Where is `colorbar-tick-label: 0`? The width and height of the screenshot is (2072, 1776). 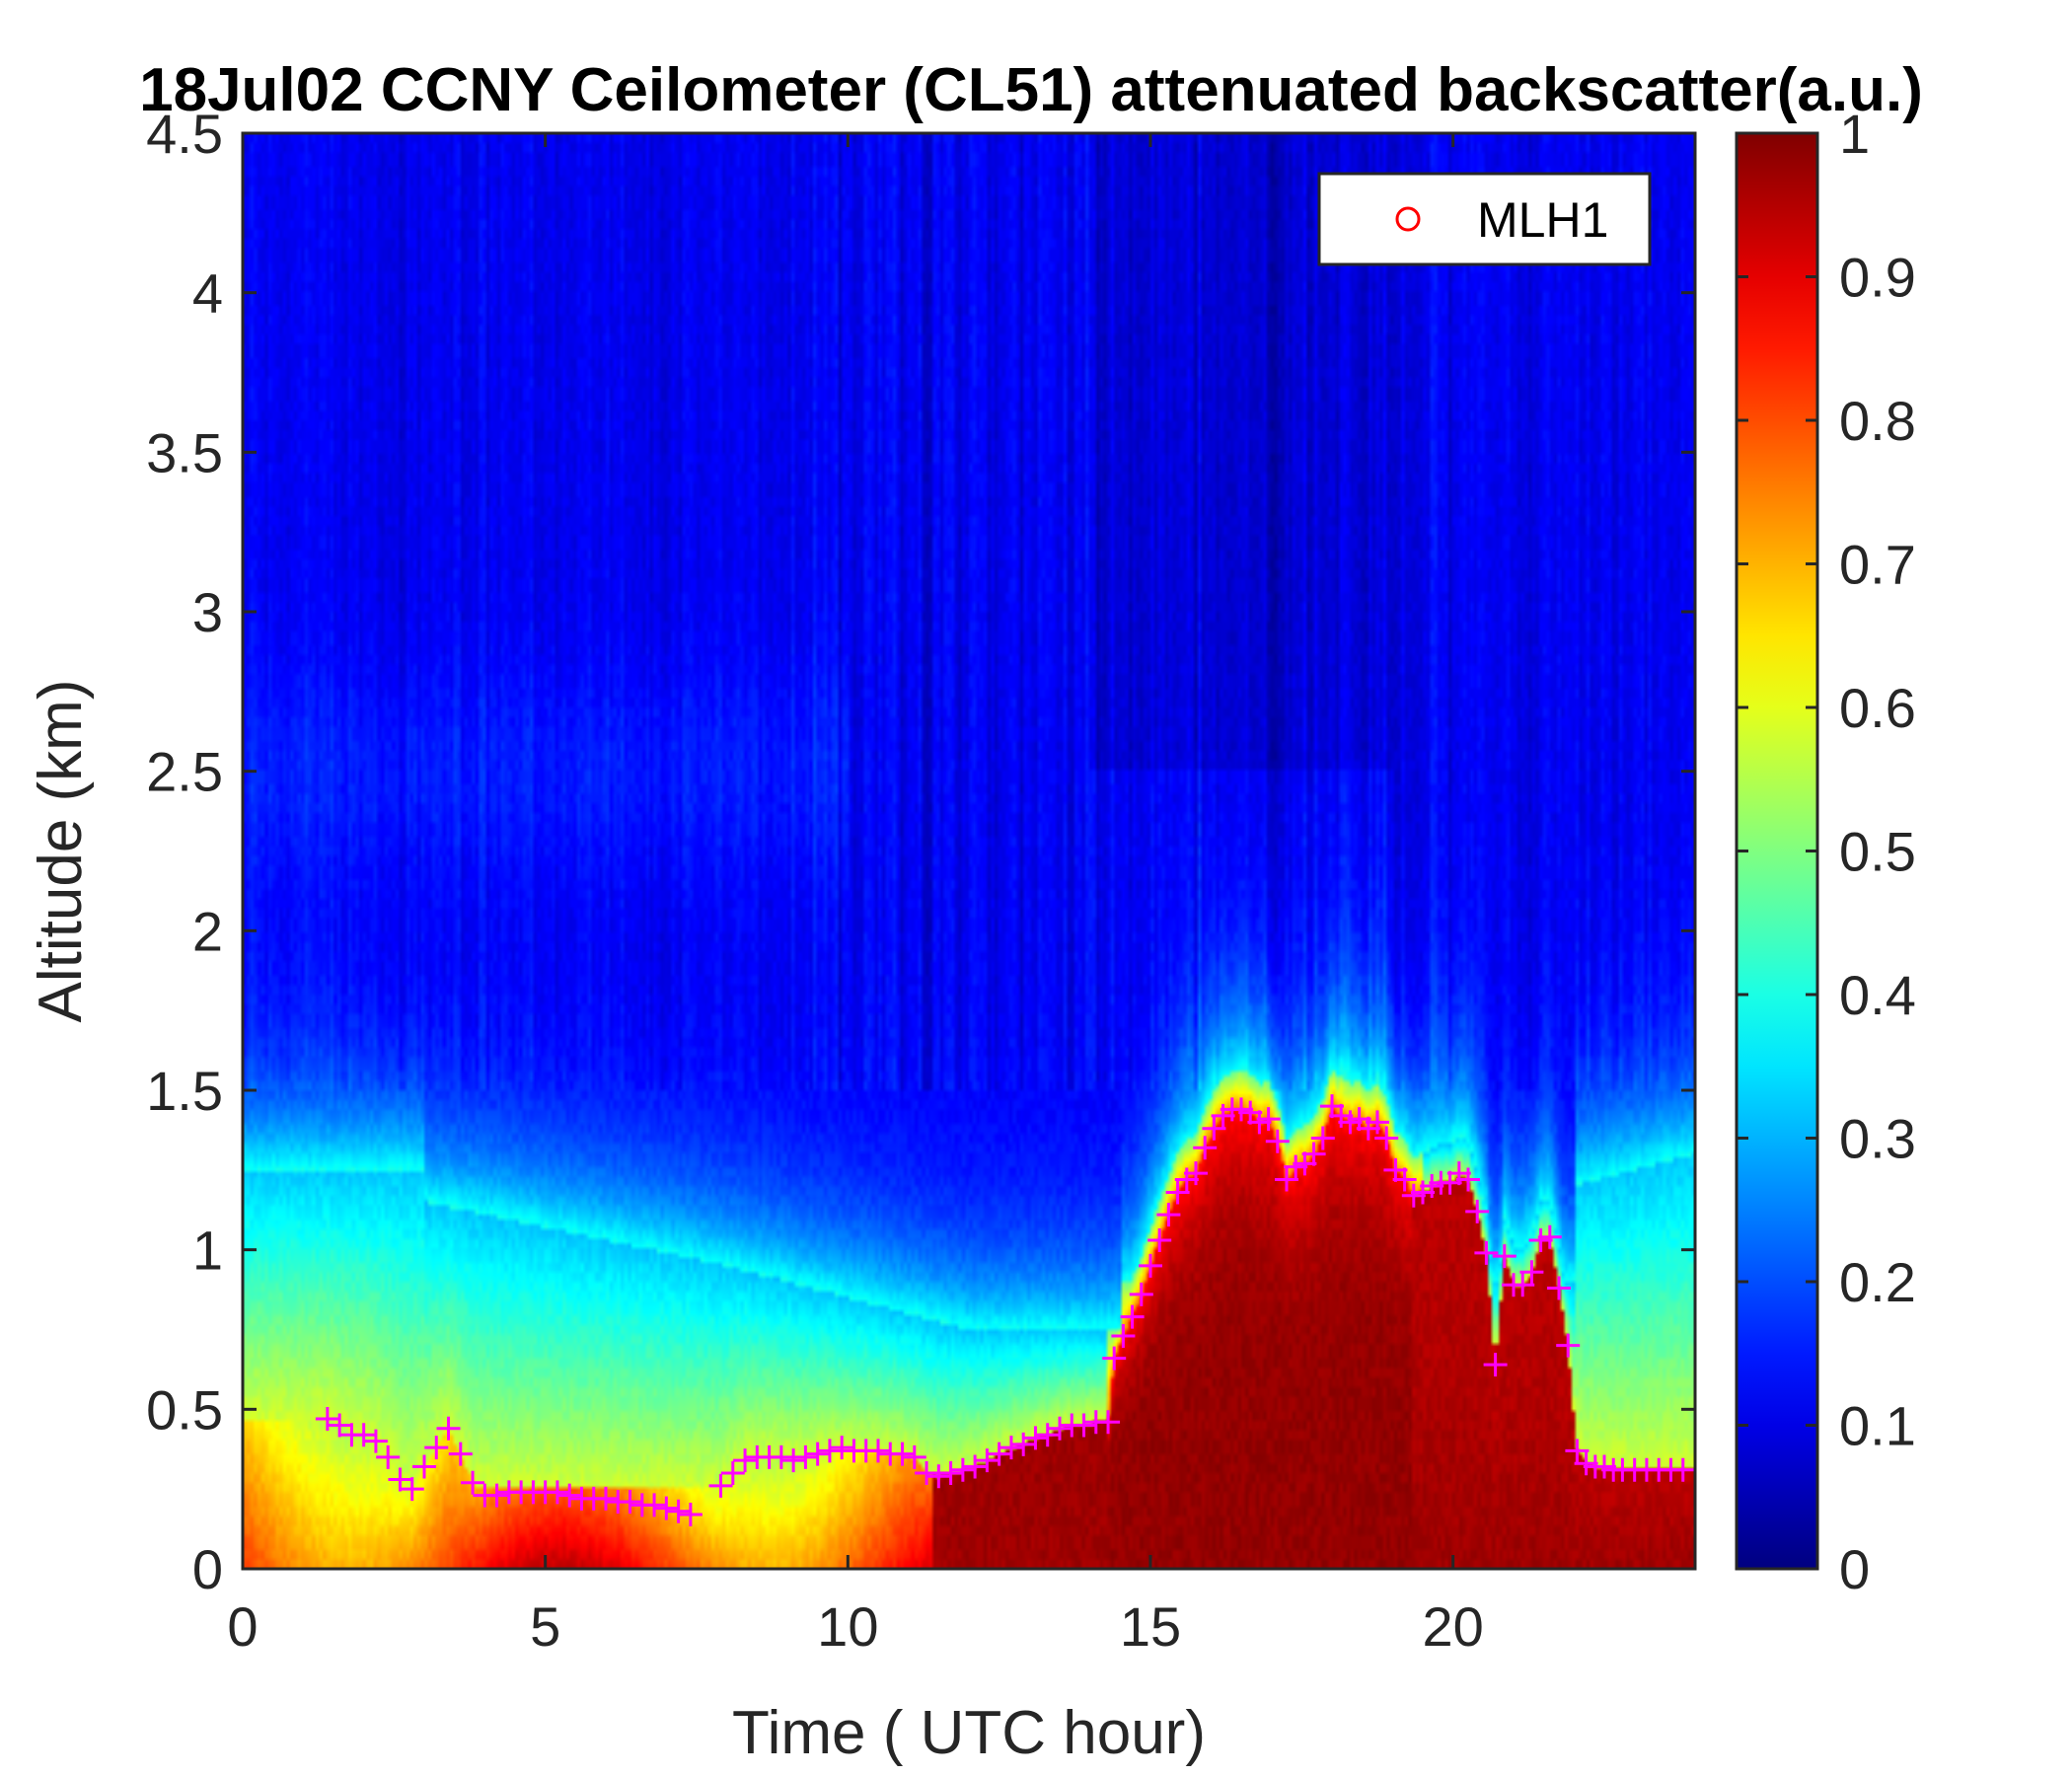
colorbar-tick-label: 0 is located at coordinates (1855, 1569).